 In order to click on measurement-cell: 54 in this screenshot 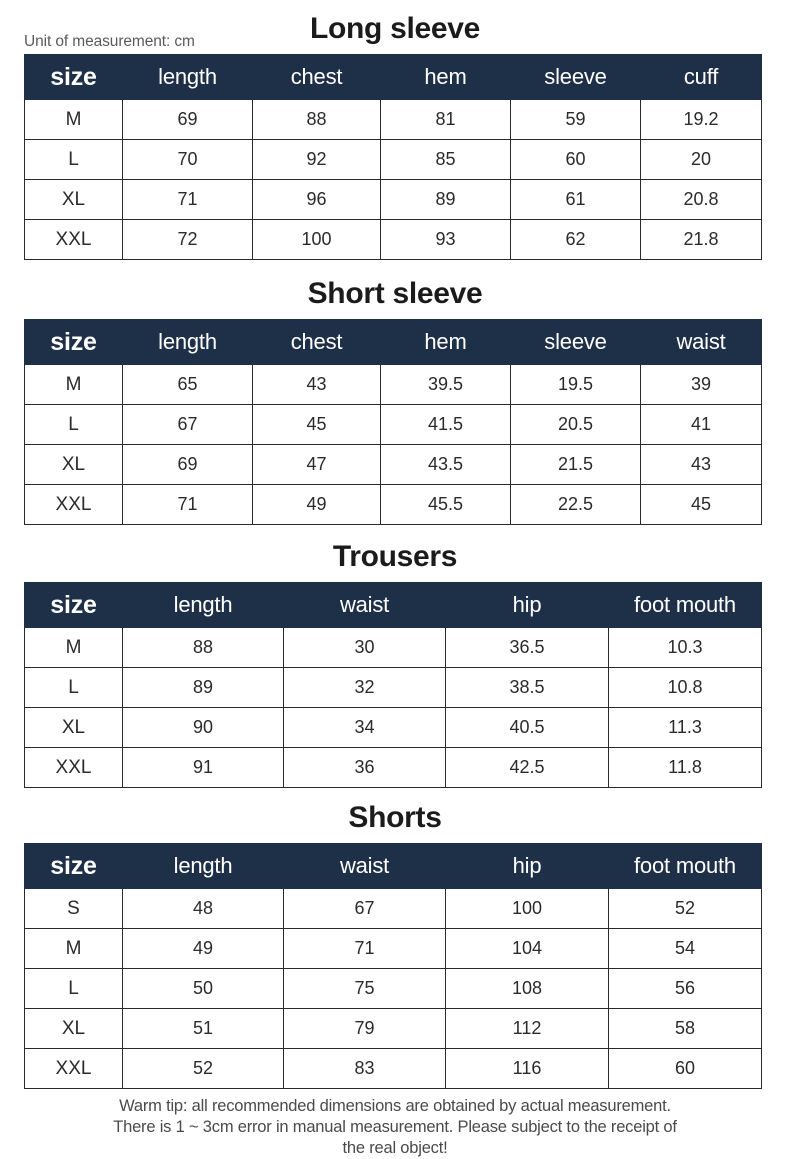, I will do `click(685, 948)`.